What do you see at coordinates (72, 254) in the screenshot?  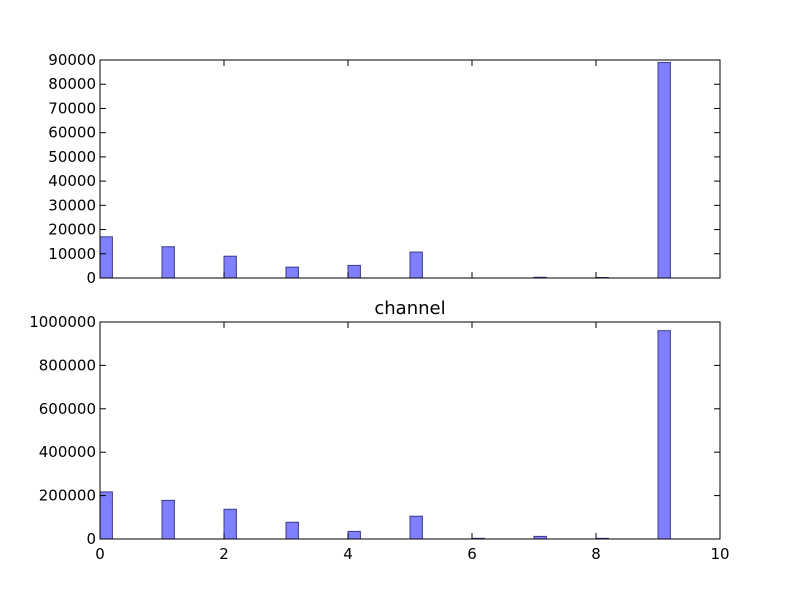 I see `y-tick-label: 10000` at bounding box center [72, 254].